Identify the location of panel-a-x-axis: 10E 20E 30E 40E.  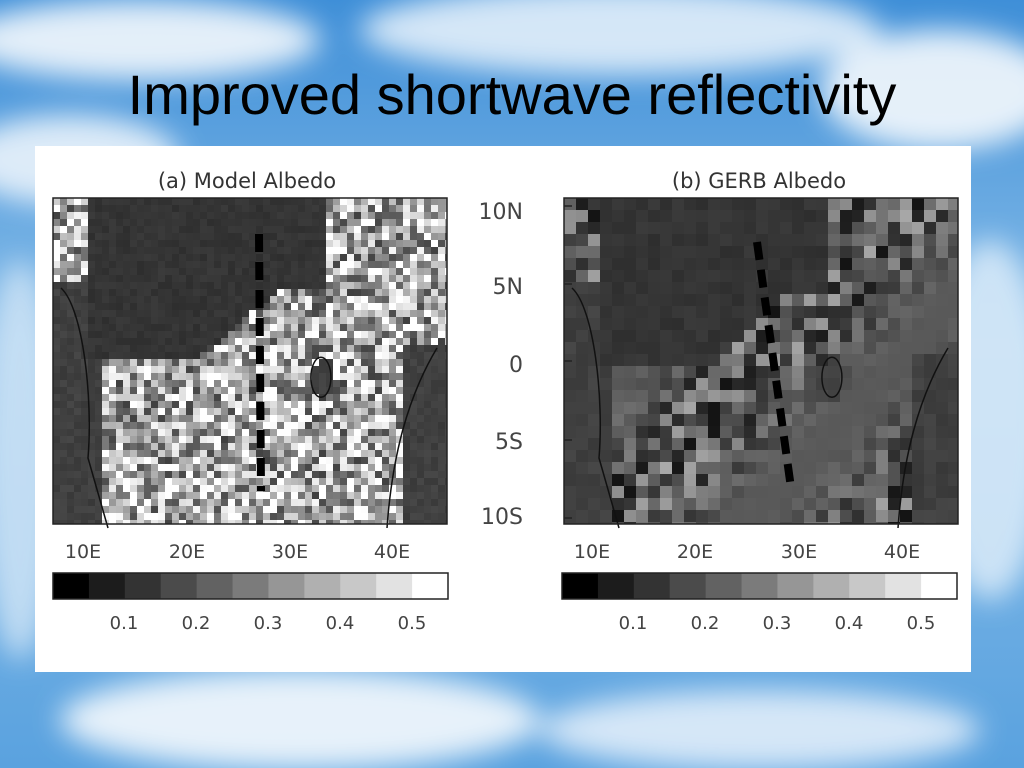
(237, 552).